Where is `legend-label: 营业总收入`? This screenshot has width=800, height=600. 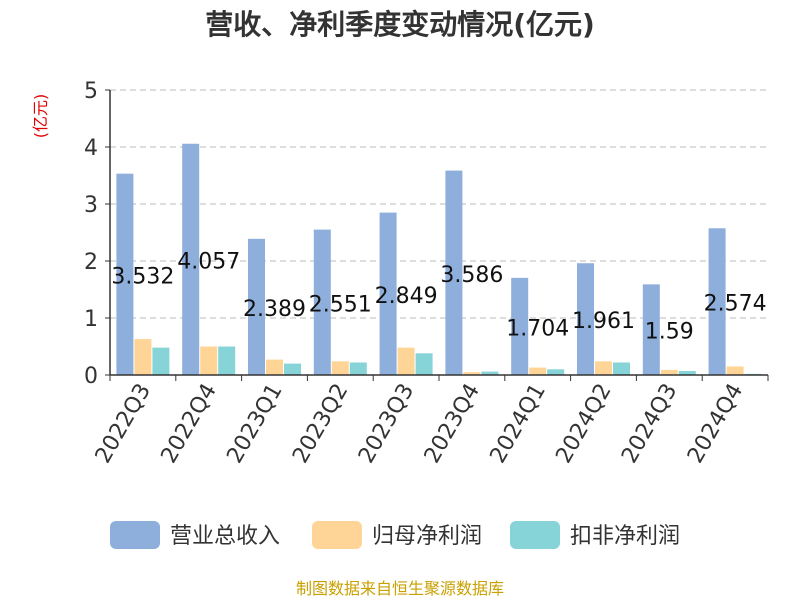 legend-label: 营业总收入 is located at coordinates (225, 536).